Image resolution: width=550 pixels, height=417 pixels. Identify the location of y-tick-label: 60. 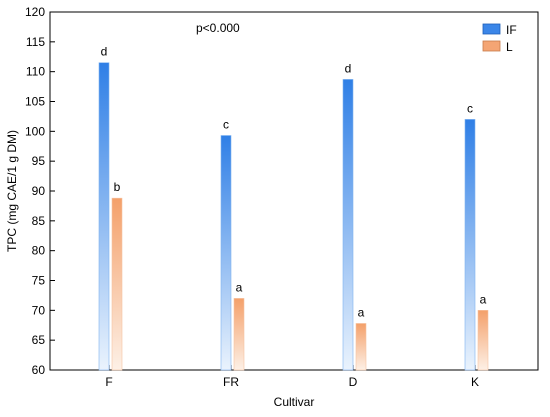
(39, 370).